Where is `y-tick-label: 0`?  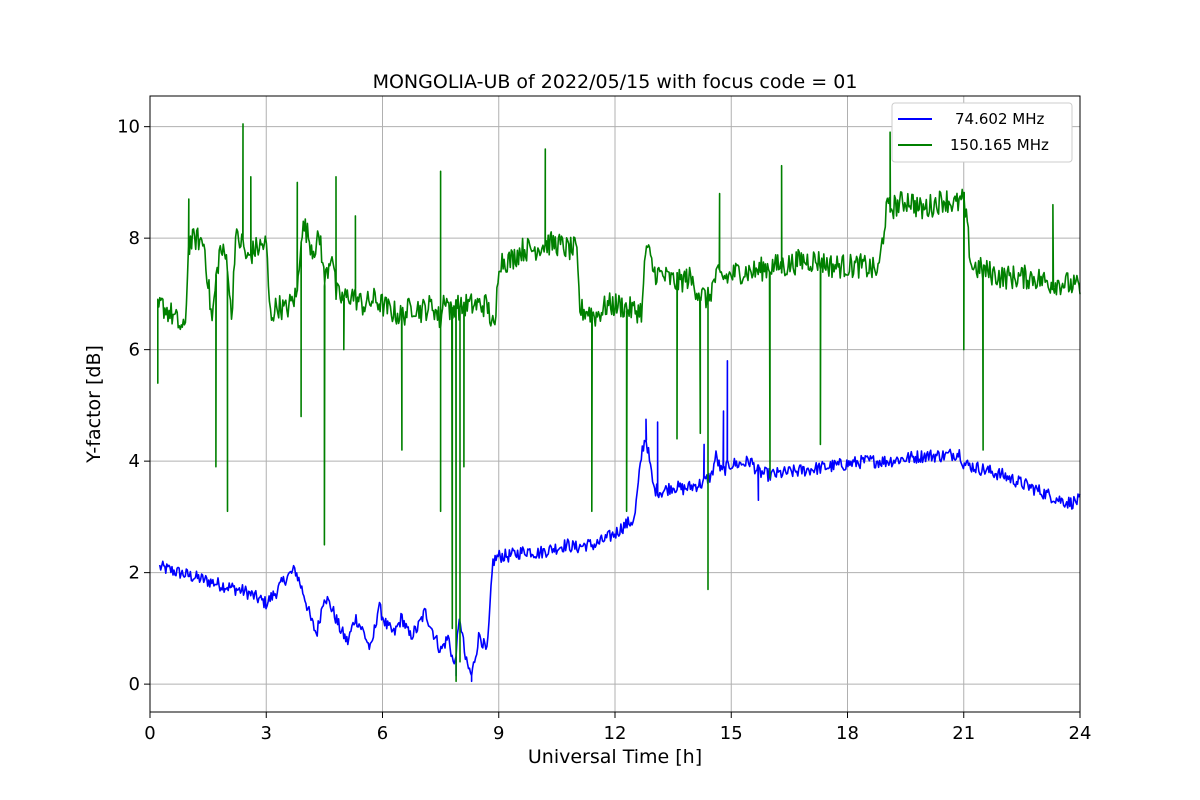
y-tick-label: 0 is located at coordinates (134, 684).